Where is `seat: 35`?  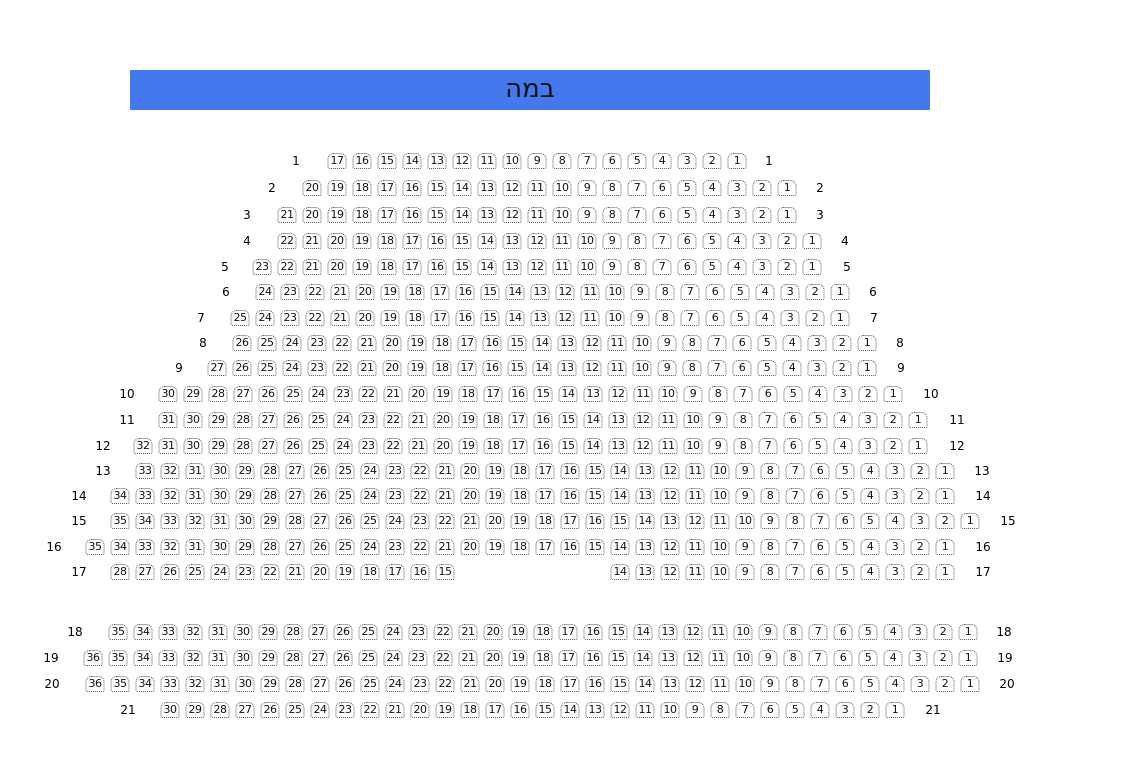 seat: 35 is located at coordinates (118, 632).